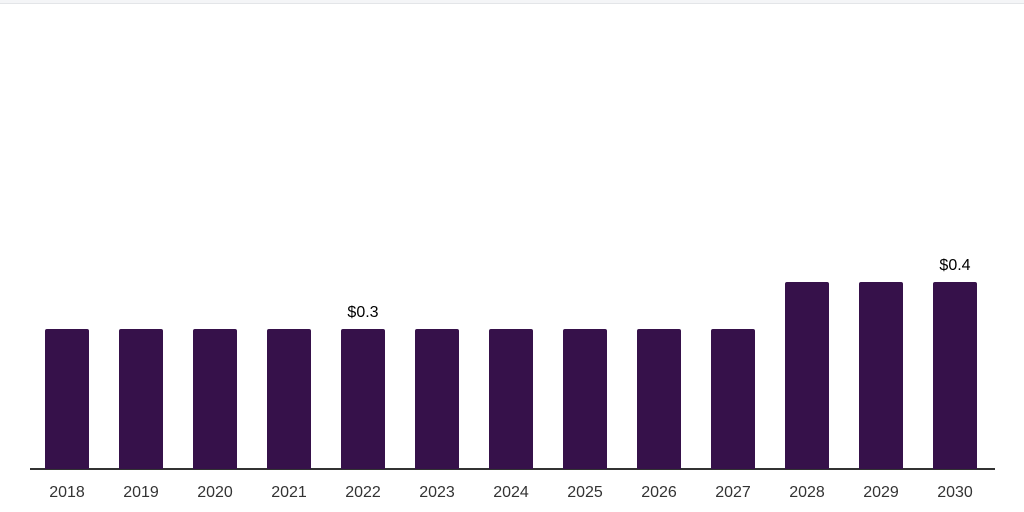 This screenshot has height=512, width=1024. I want to click on x-tick-2026: 2026, so click(659, 492).